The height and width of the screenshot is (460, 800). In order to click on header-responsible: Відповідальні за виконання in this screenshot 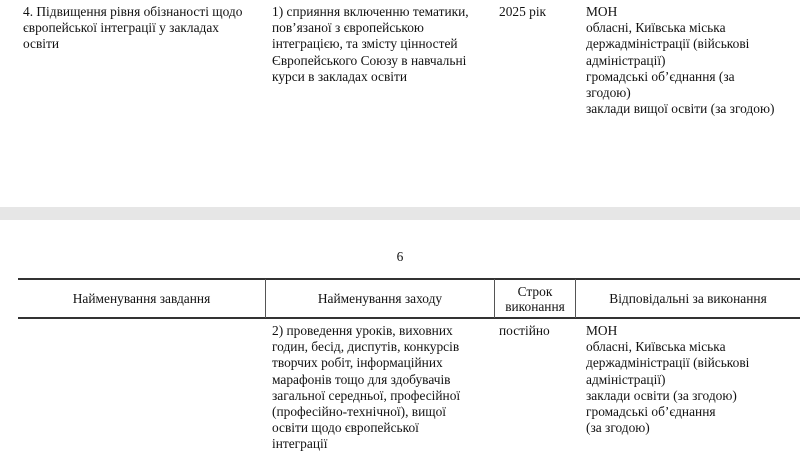, I will do `click(688, 298)`.